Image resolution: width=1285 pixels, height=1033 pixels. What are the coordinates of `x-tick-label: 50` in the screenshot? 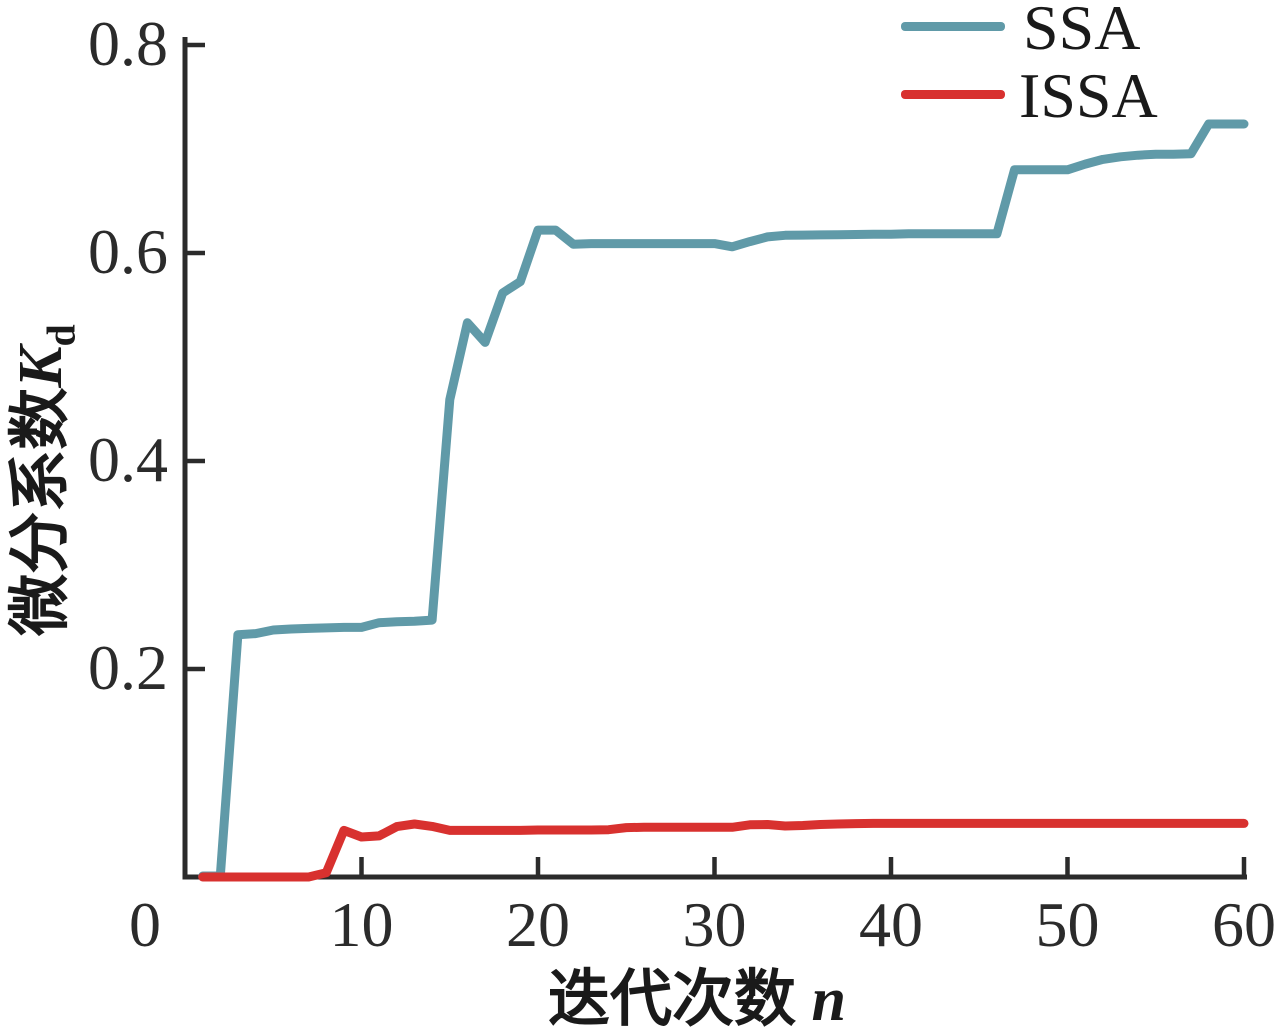 It's located at (1067, 924).